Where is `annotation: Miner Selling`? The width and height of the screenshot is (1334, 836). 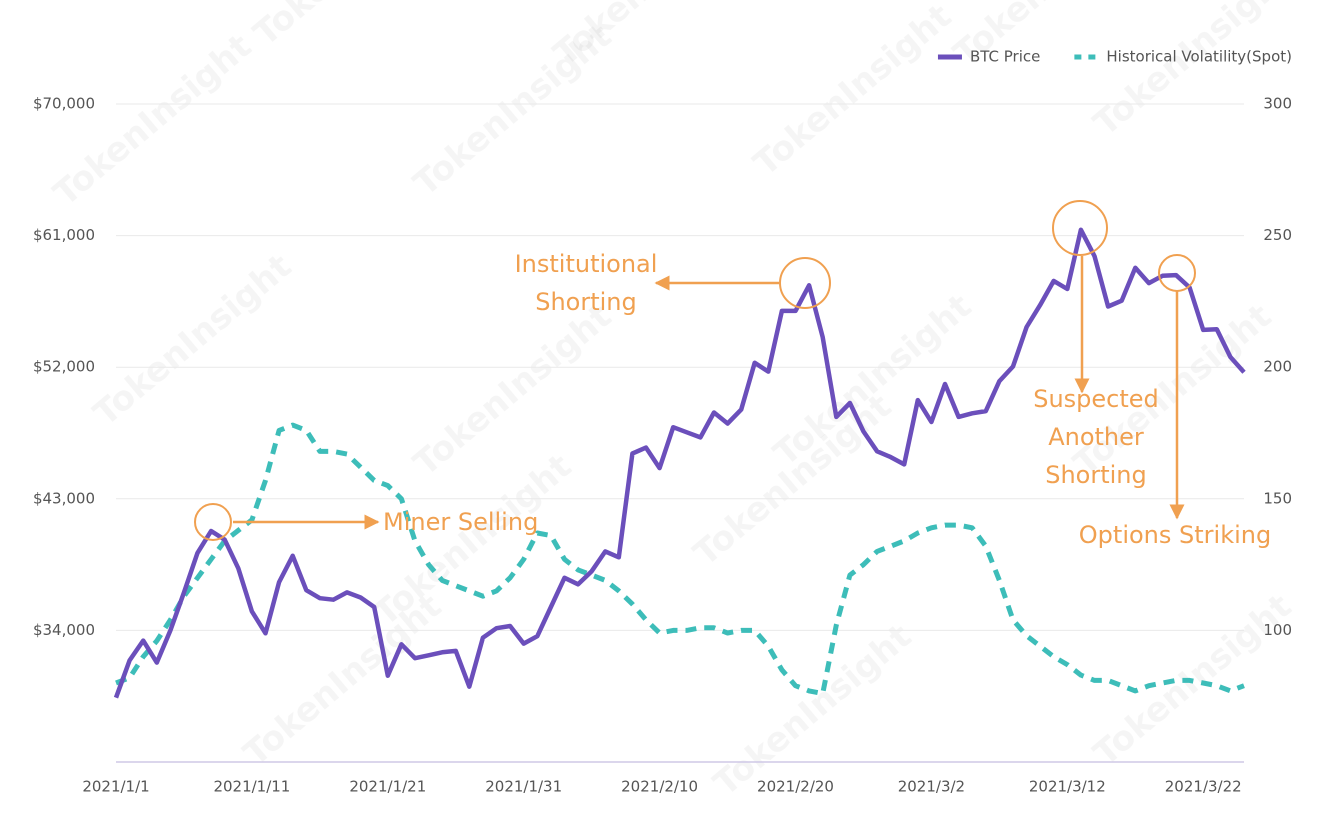
annotation: Miner Selling is located at coordinates (460, 522).